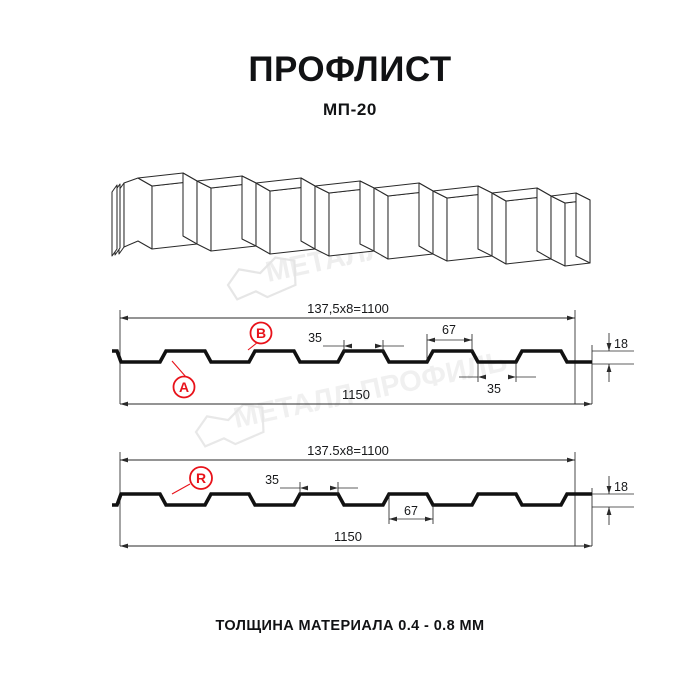  What do you see at coordinates (350, 69) in the screenshot?
I see `page-title: ПРОФЛИСТ` at bounding box center [350, 69].